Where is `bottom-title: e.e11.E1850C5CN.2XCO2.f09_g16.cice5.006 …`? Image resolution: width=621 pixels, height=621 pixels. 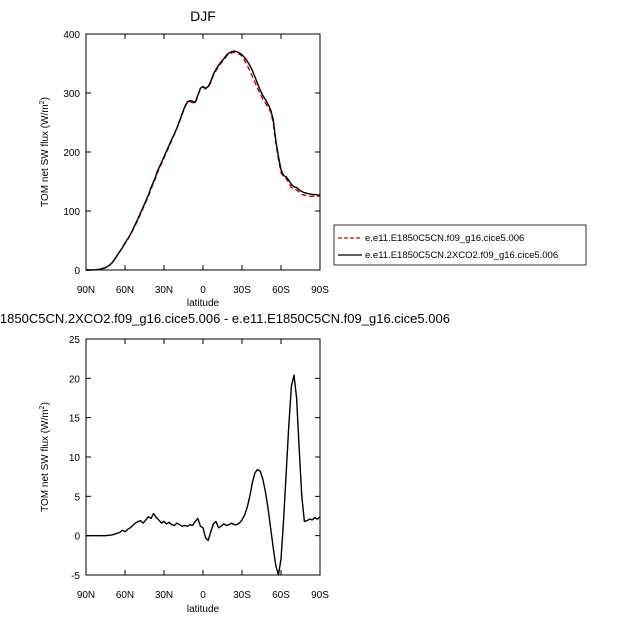
bottom-title: e.e11.E1850C5CN.2XCO2.f09_g16.cice5.006 … is located at coordinates (225, 318).